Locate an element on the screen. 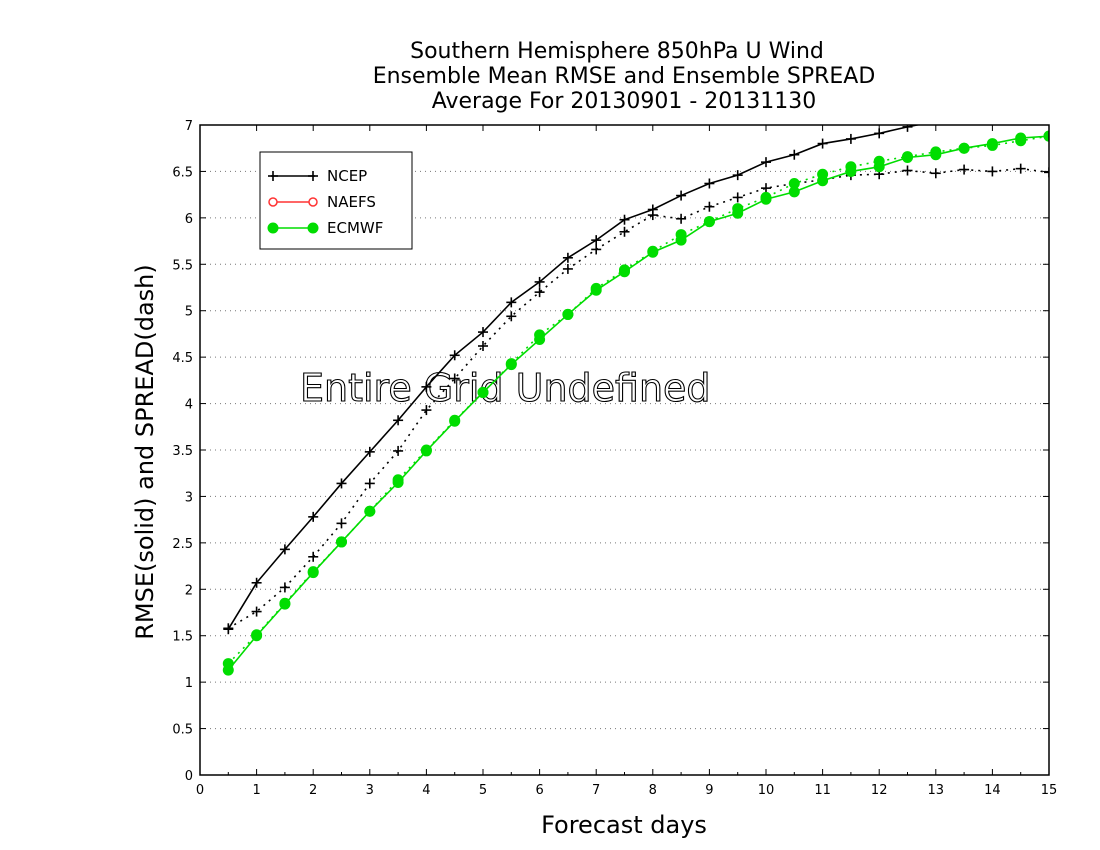 Image resolution: width=1100 pixels, height=850 pixels. x-tick-label-2: 2 is located at coordinates (313, 790).